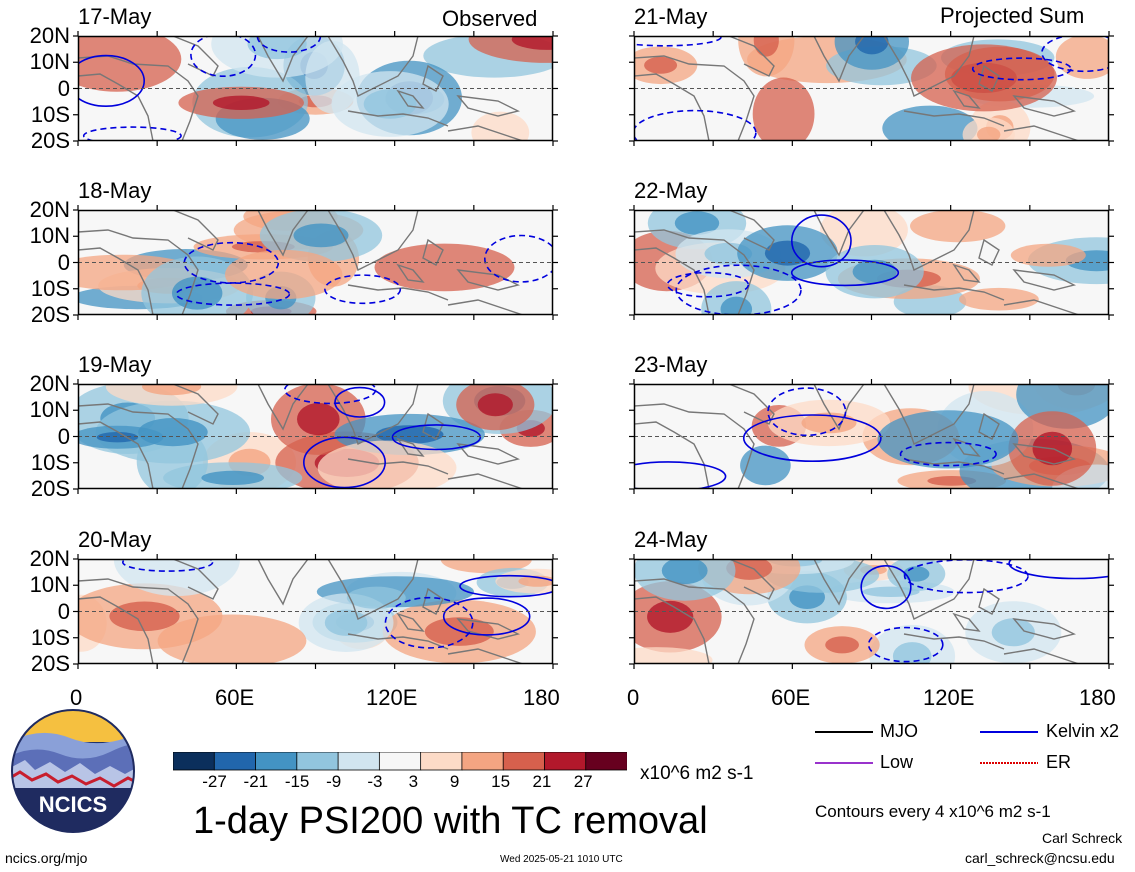  I want to click on footer-email: carl_schreck@ncsu.edu, so click(1040, 858).